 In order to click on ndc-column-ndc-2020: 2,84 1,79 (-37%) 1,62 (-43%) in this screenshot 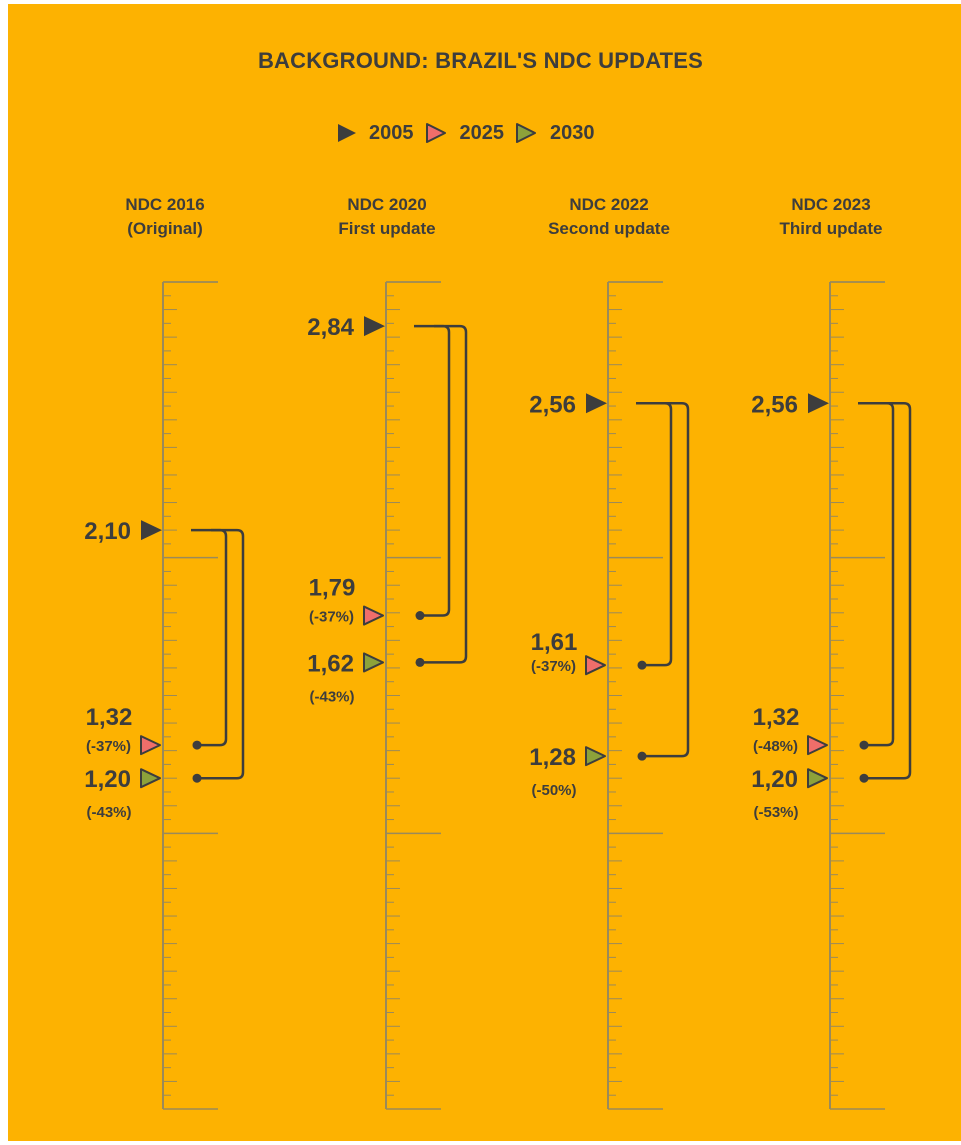, I will do `click(387, 695)`.